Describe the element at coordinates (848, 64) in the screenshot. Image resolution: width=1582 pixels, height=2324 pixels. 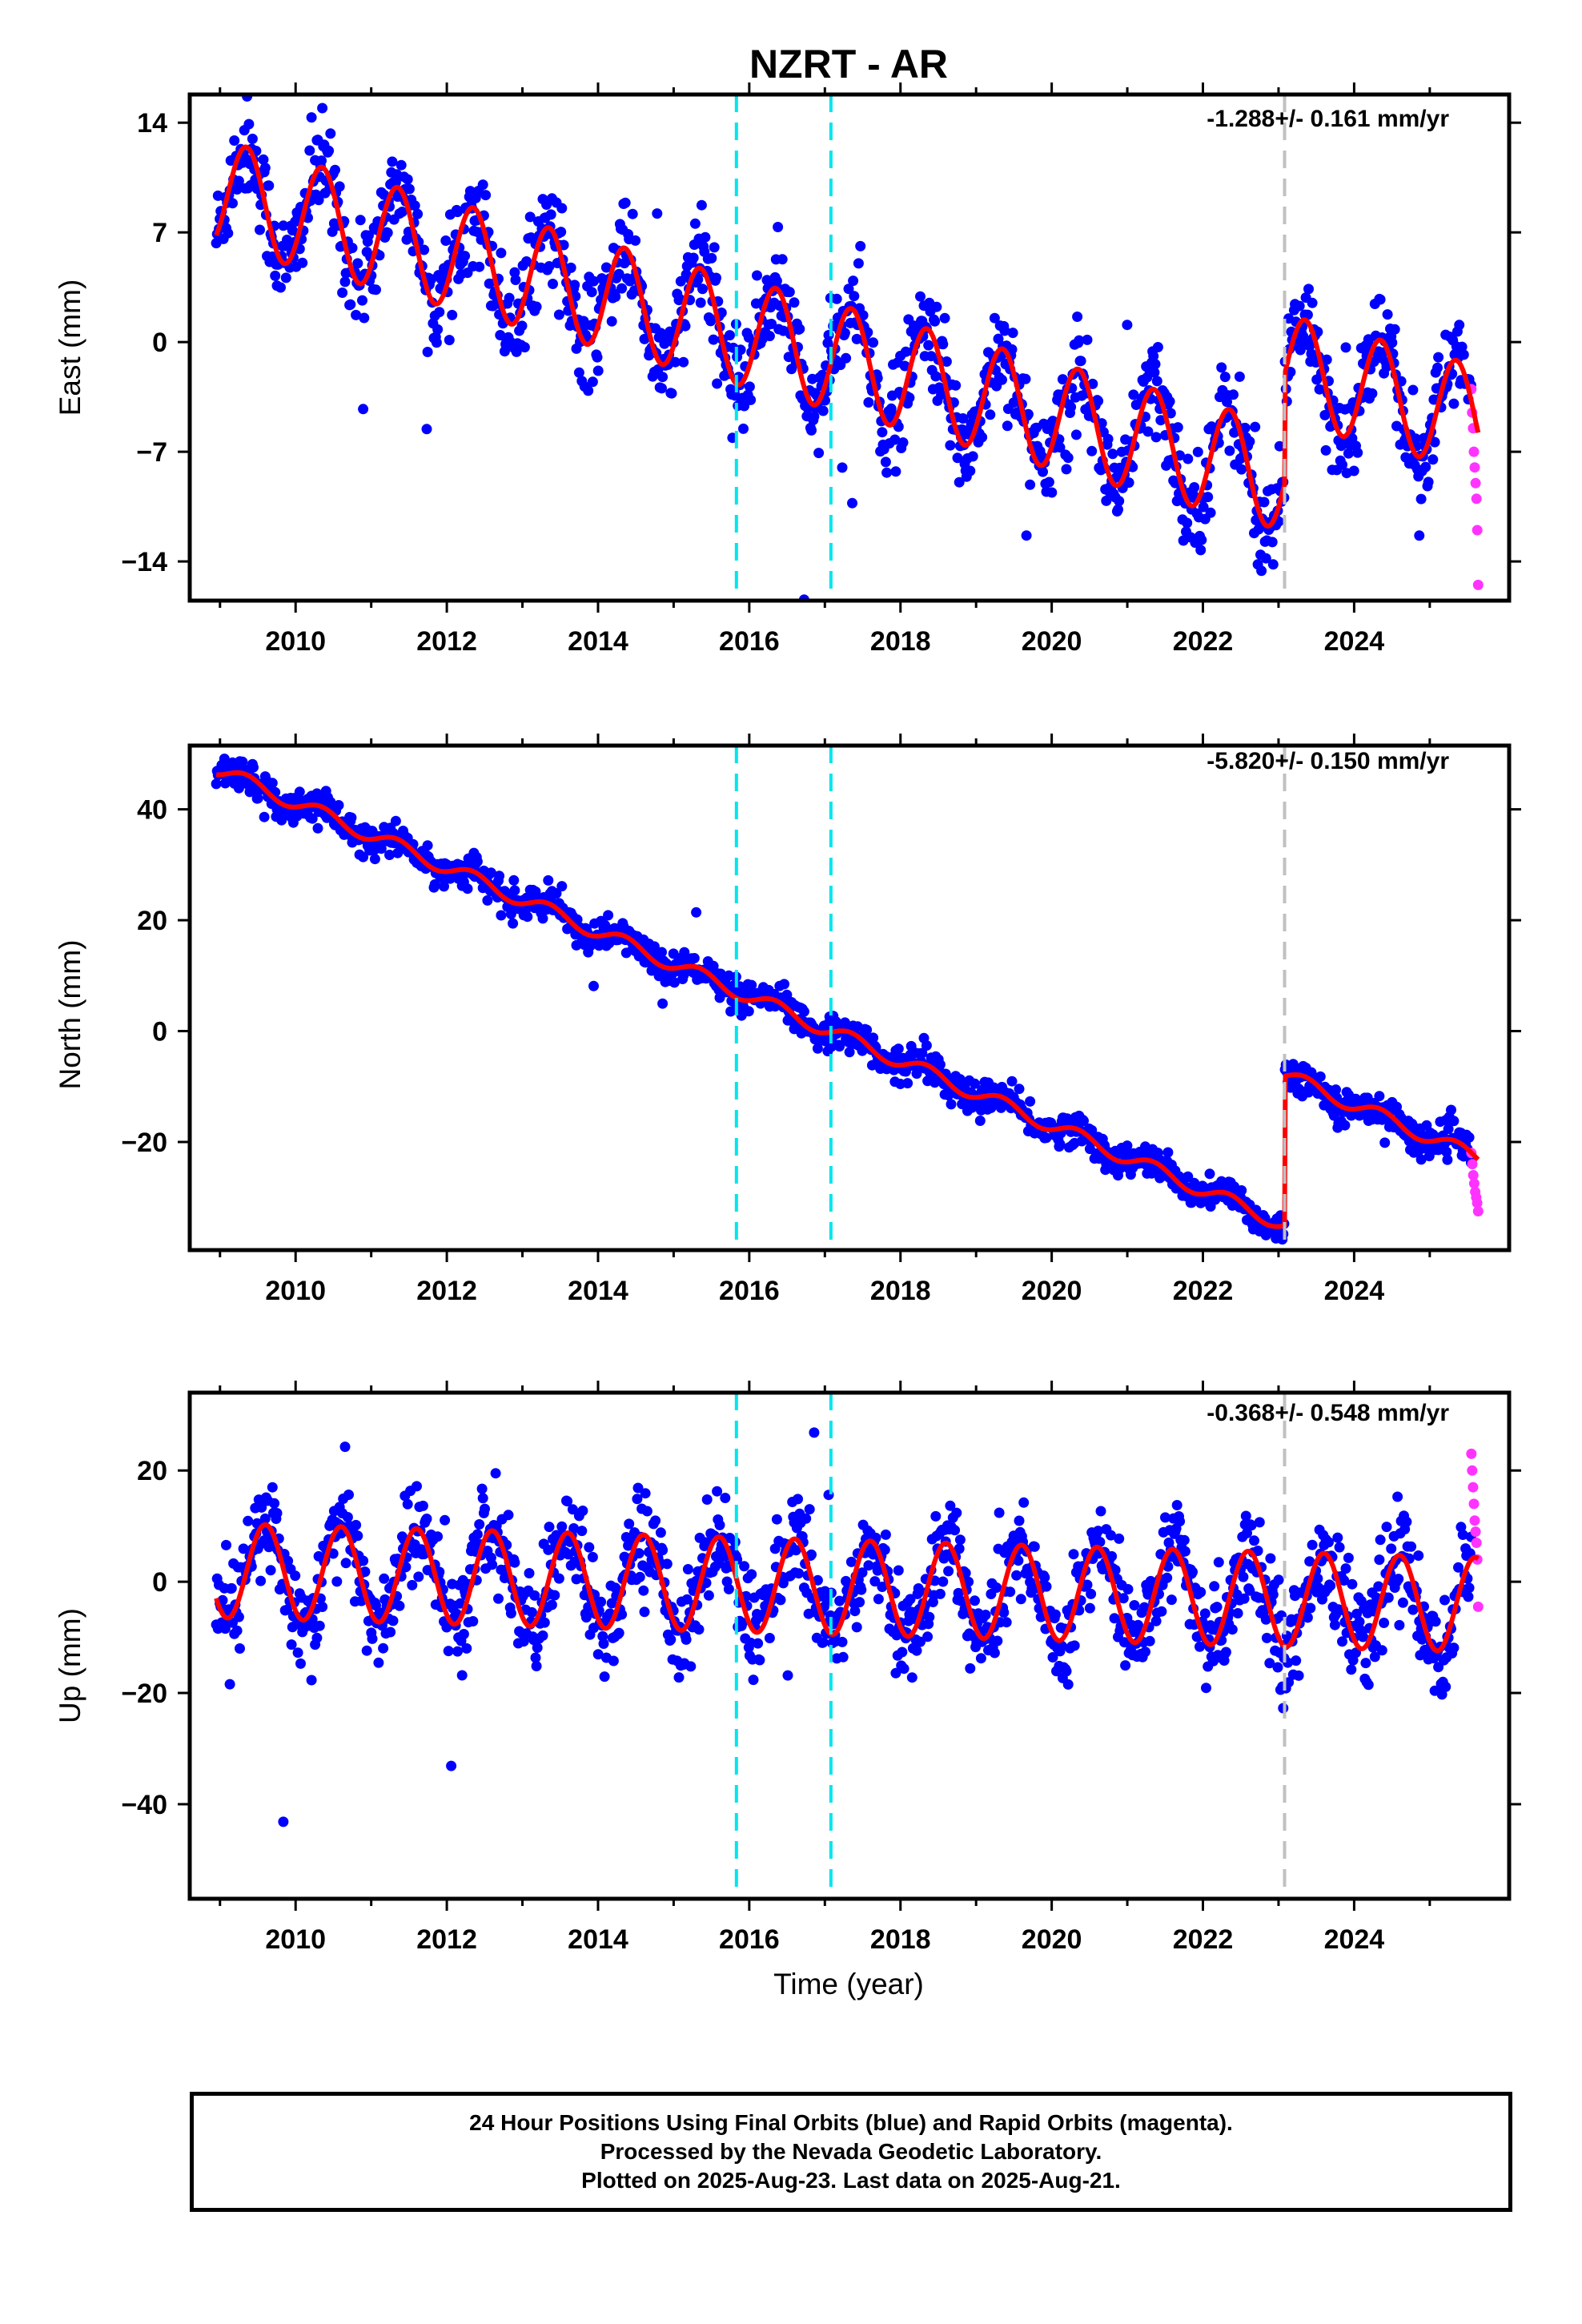
I see `chart-title: NZRT - AR` at that location.